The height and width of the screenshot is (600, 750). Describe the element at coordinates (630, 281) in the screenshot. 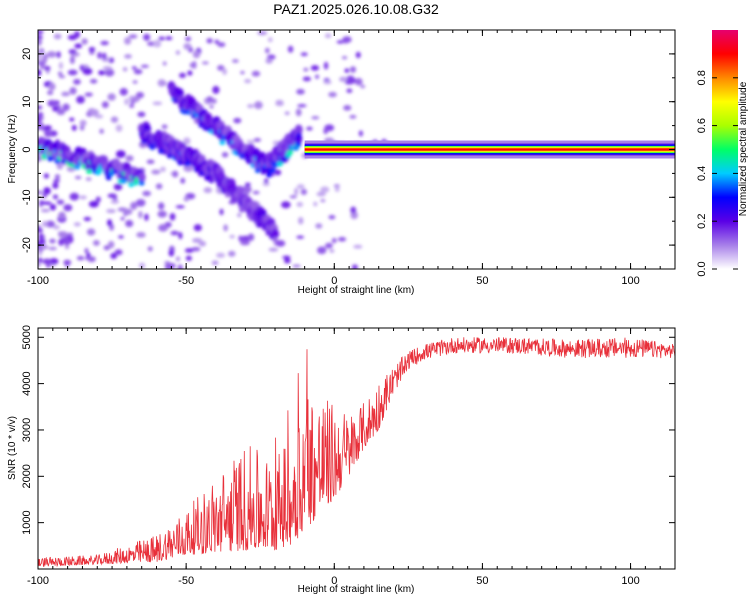

I see `spectrogram-xtick-label: 100` at that location.